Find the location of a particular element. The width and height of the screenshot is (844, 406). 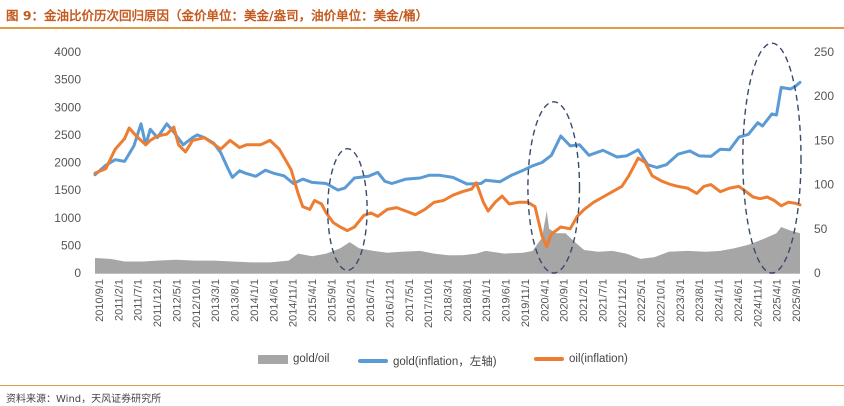

legend-label-gold-oil: gold/oil is located at coordinates (311, 359).